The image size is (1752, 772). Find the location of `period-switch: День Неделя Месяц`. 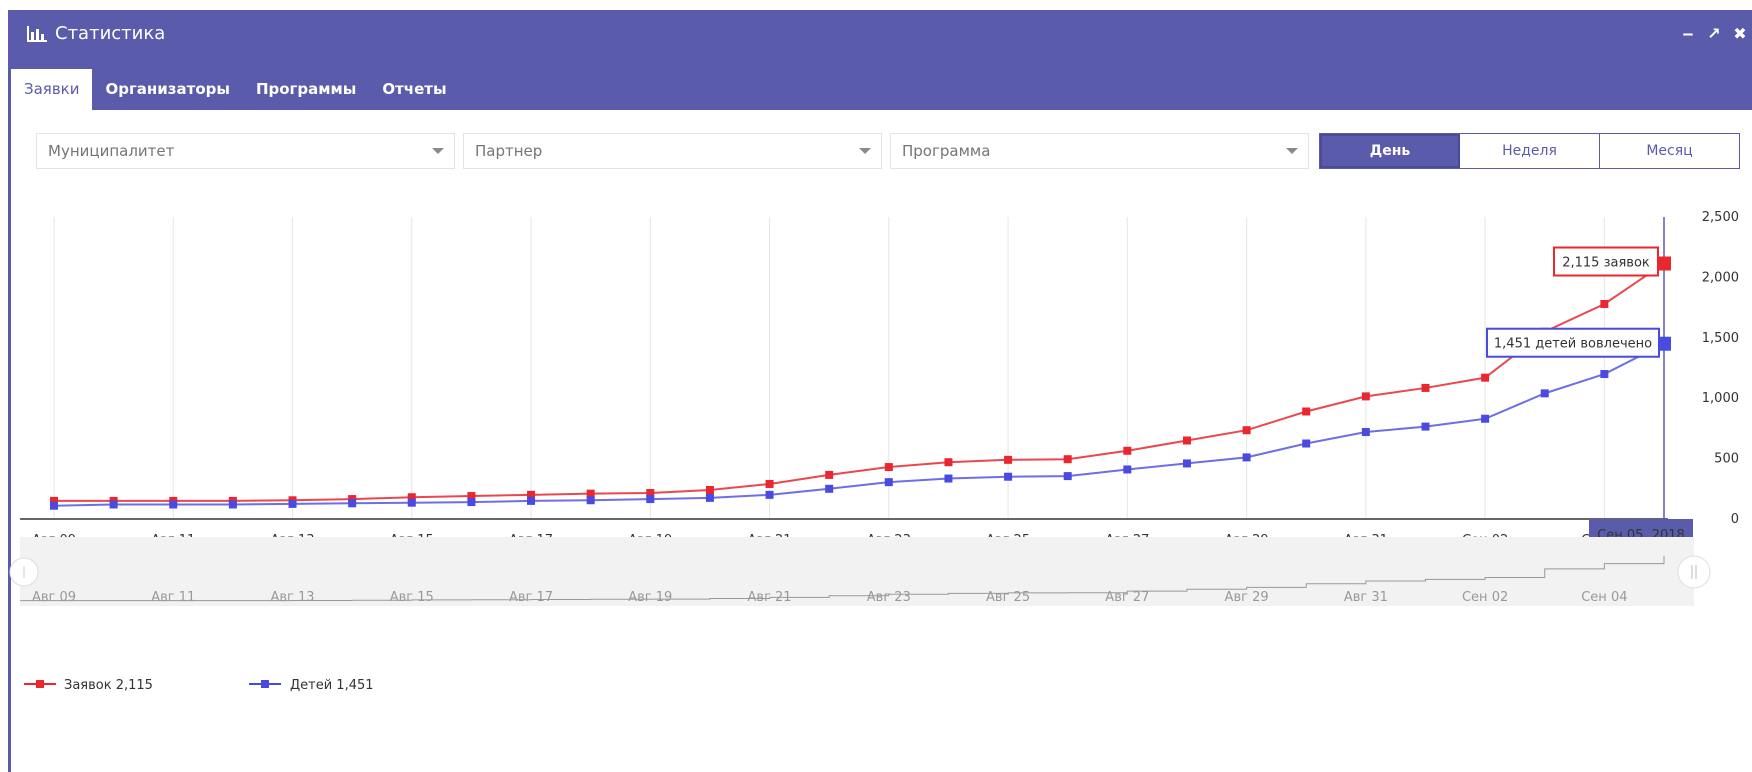

period-switch: День Неделя Месяц is located at coordinates (1529, 151).